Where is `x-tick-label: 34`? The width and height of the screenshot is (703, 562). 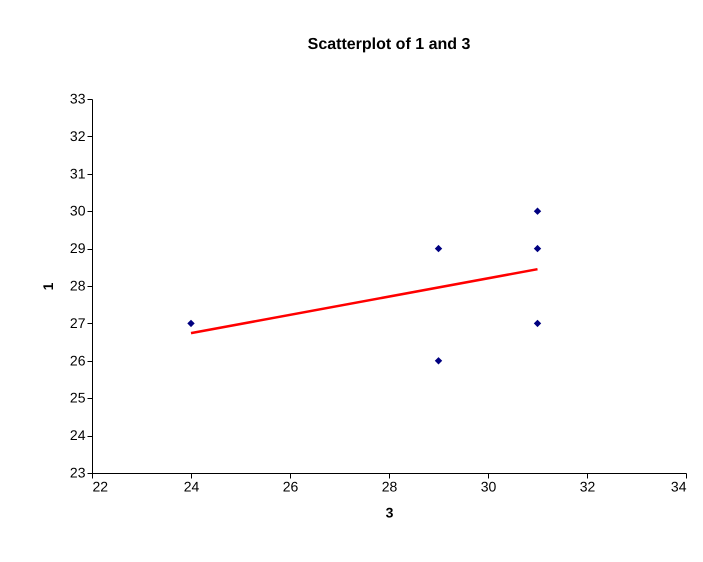
x-tick-label: 34 is located at coordinates (678, 486).